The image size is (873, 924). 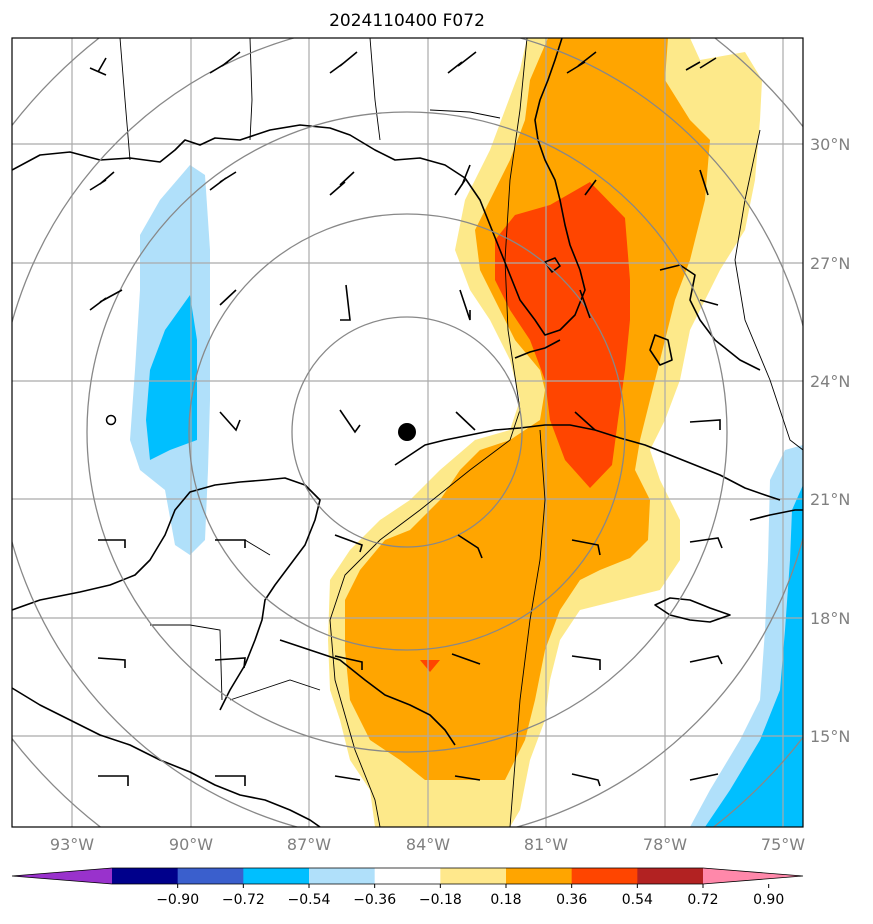 What do you see at coordinates (692, 610) in the screenshot?
I see `jamaica` at bounding box center [692, 610].